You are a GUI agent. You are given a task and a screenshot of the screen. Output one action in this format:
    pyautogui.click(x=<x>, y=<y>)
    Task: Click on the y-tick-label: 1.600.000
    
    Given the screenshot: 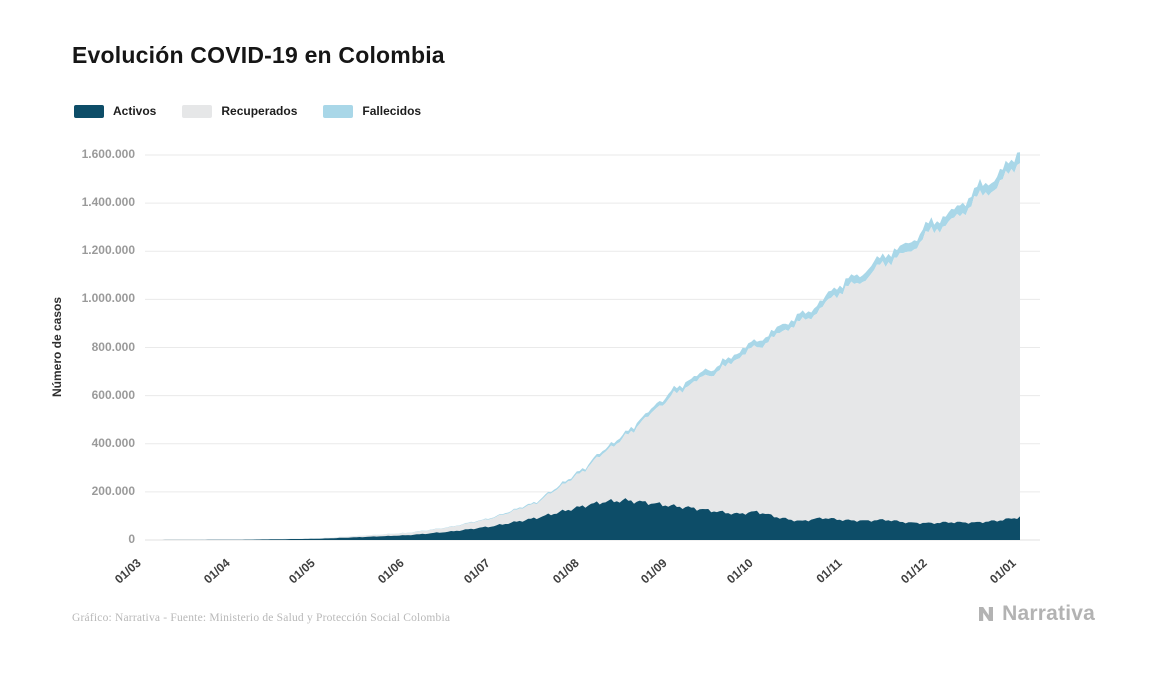 What is the action you would take?
    pyautogui.click(x=108, y=154)
    